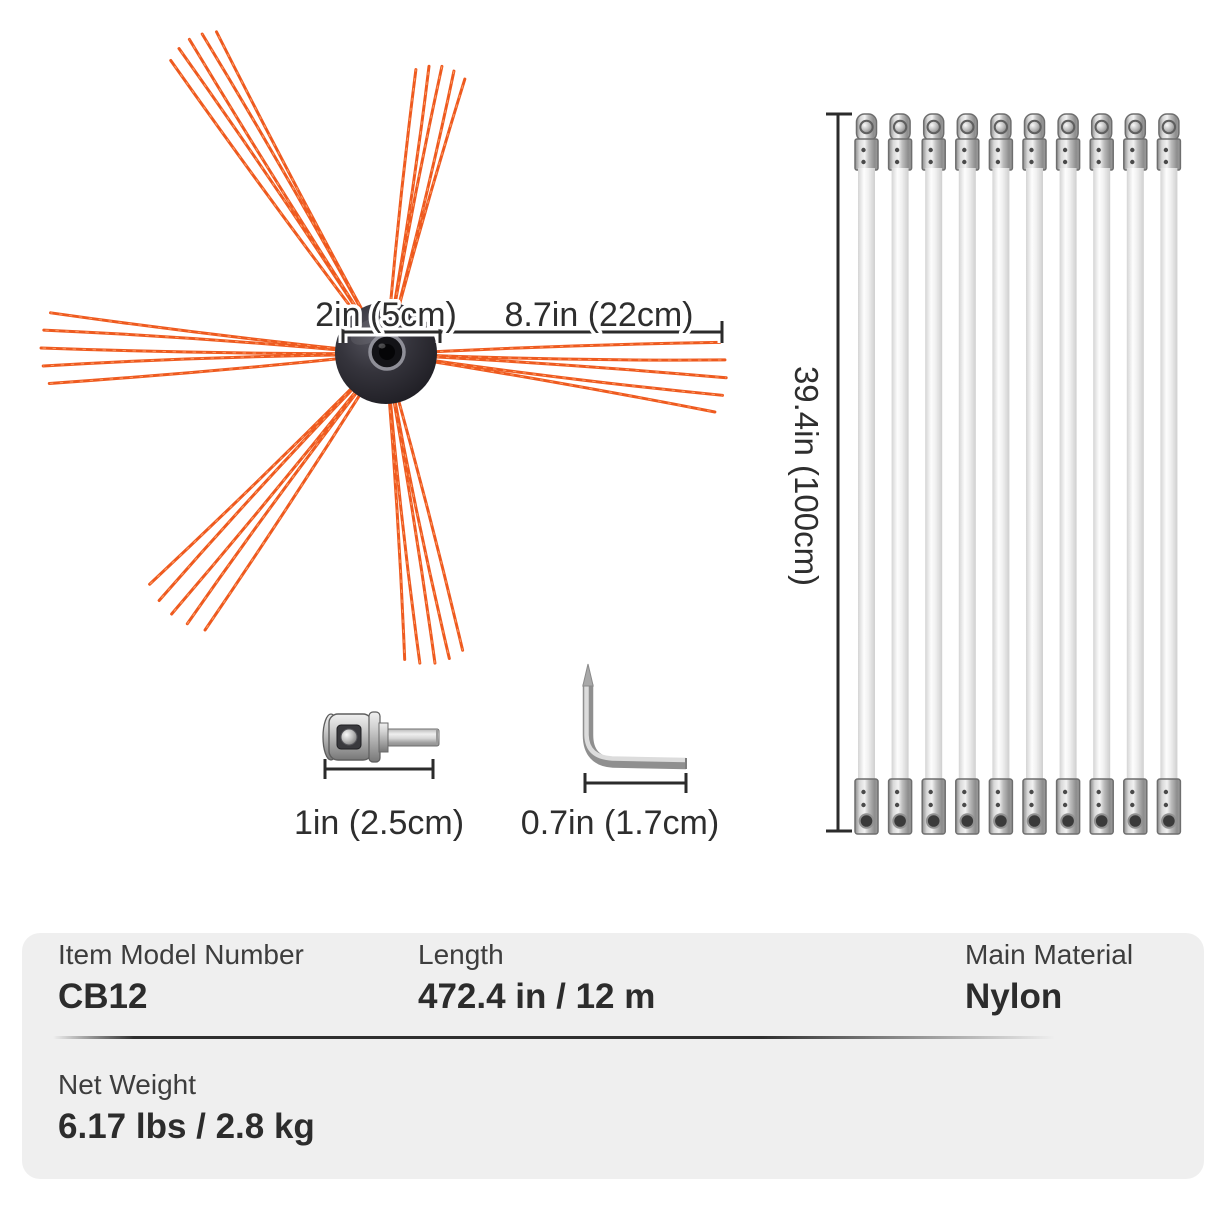  Describe the element at coordinates (1014, 996) in the screenshot. I see `spec-value: Nylon` at that location.